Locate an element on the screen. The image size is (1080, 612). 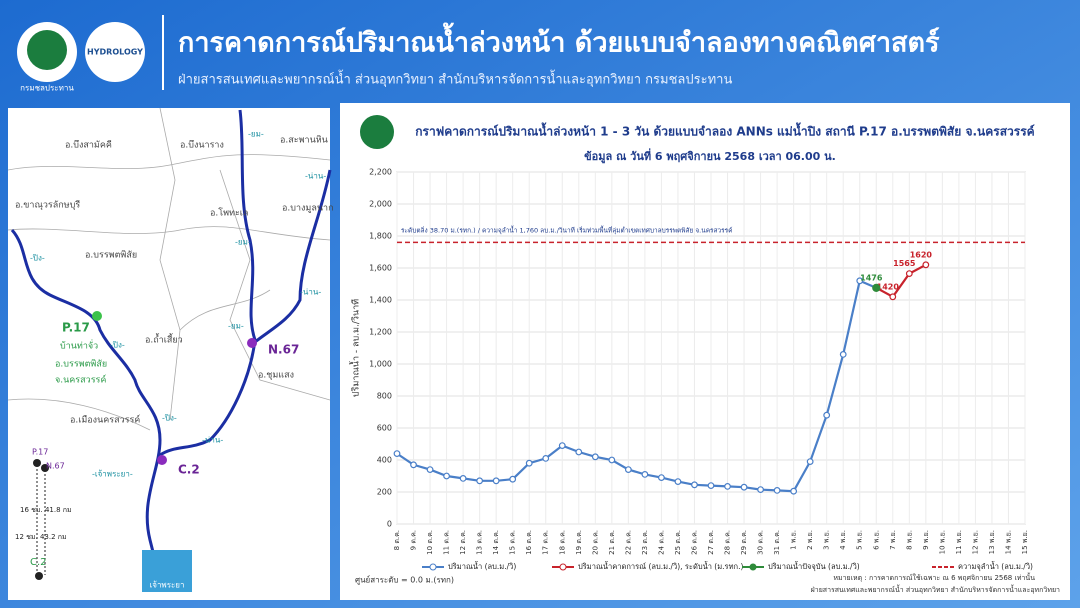
x-tick-label: 6 พ.ย. is located at coordinates (876, 540).